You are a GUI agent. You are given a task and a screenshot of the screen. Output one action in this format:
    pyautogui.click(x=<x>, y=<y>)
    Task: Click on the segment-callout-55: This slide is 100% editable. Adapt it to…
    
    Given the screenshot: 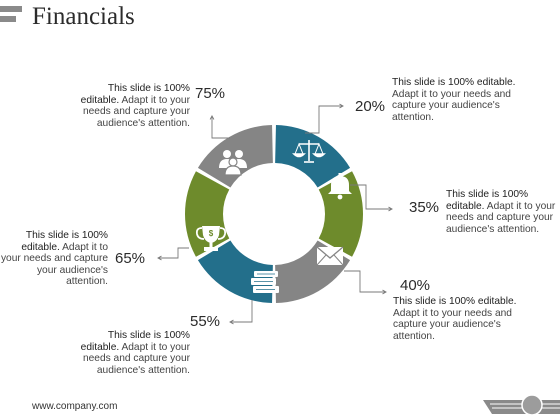 What is the action you would take?
    pyautogui.click(x=130, y=353)
    